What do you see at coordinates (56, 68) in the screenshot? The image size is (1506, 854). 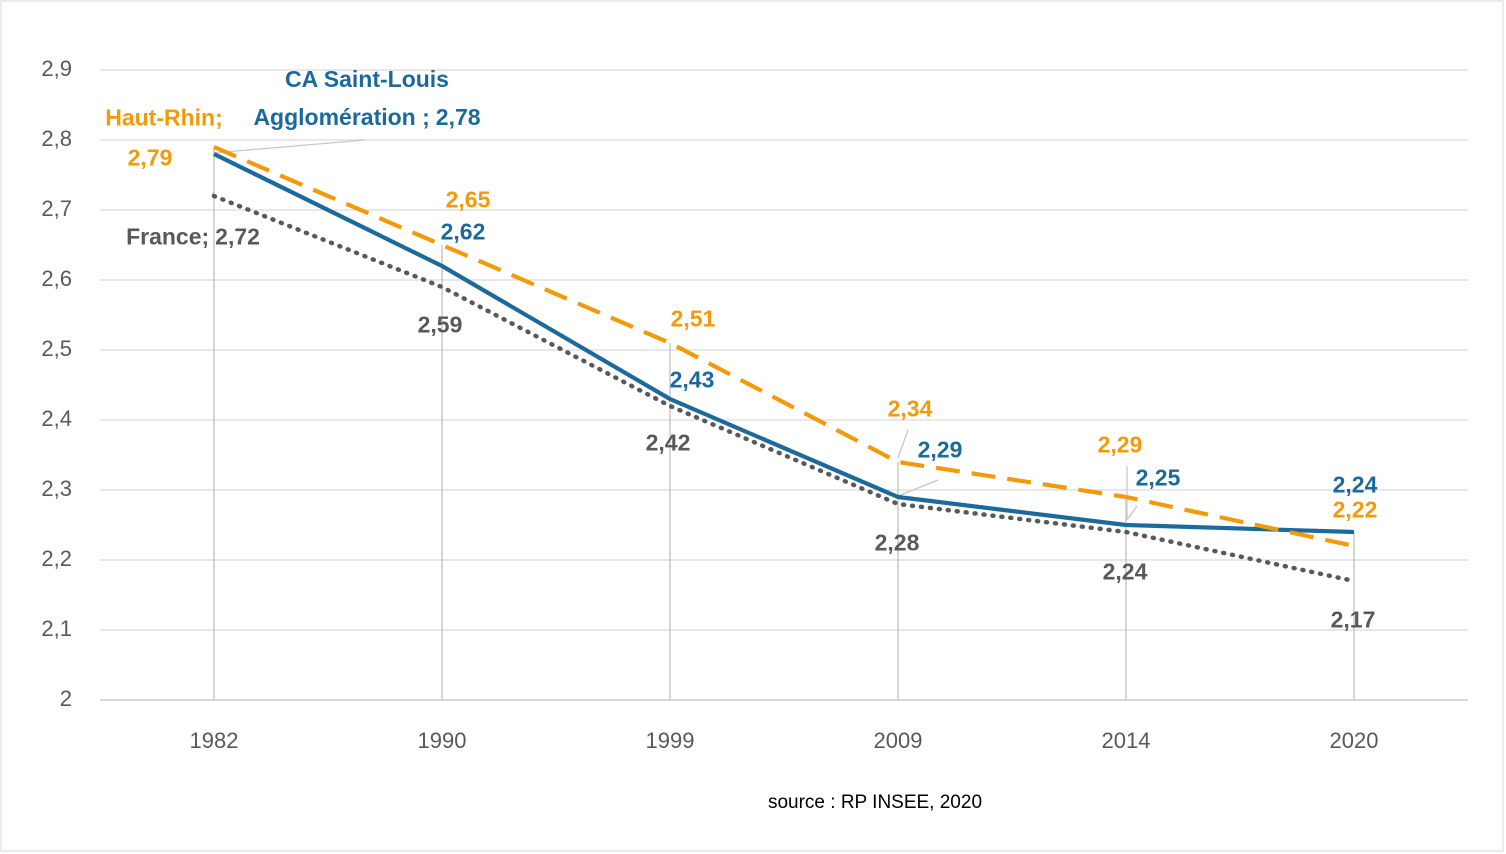 I see `y-tick-label: 2,9` at bounding box center [56, 68].